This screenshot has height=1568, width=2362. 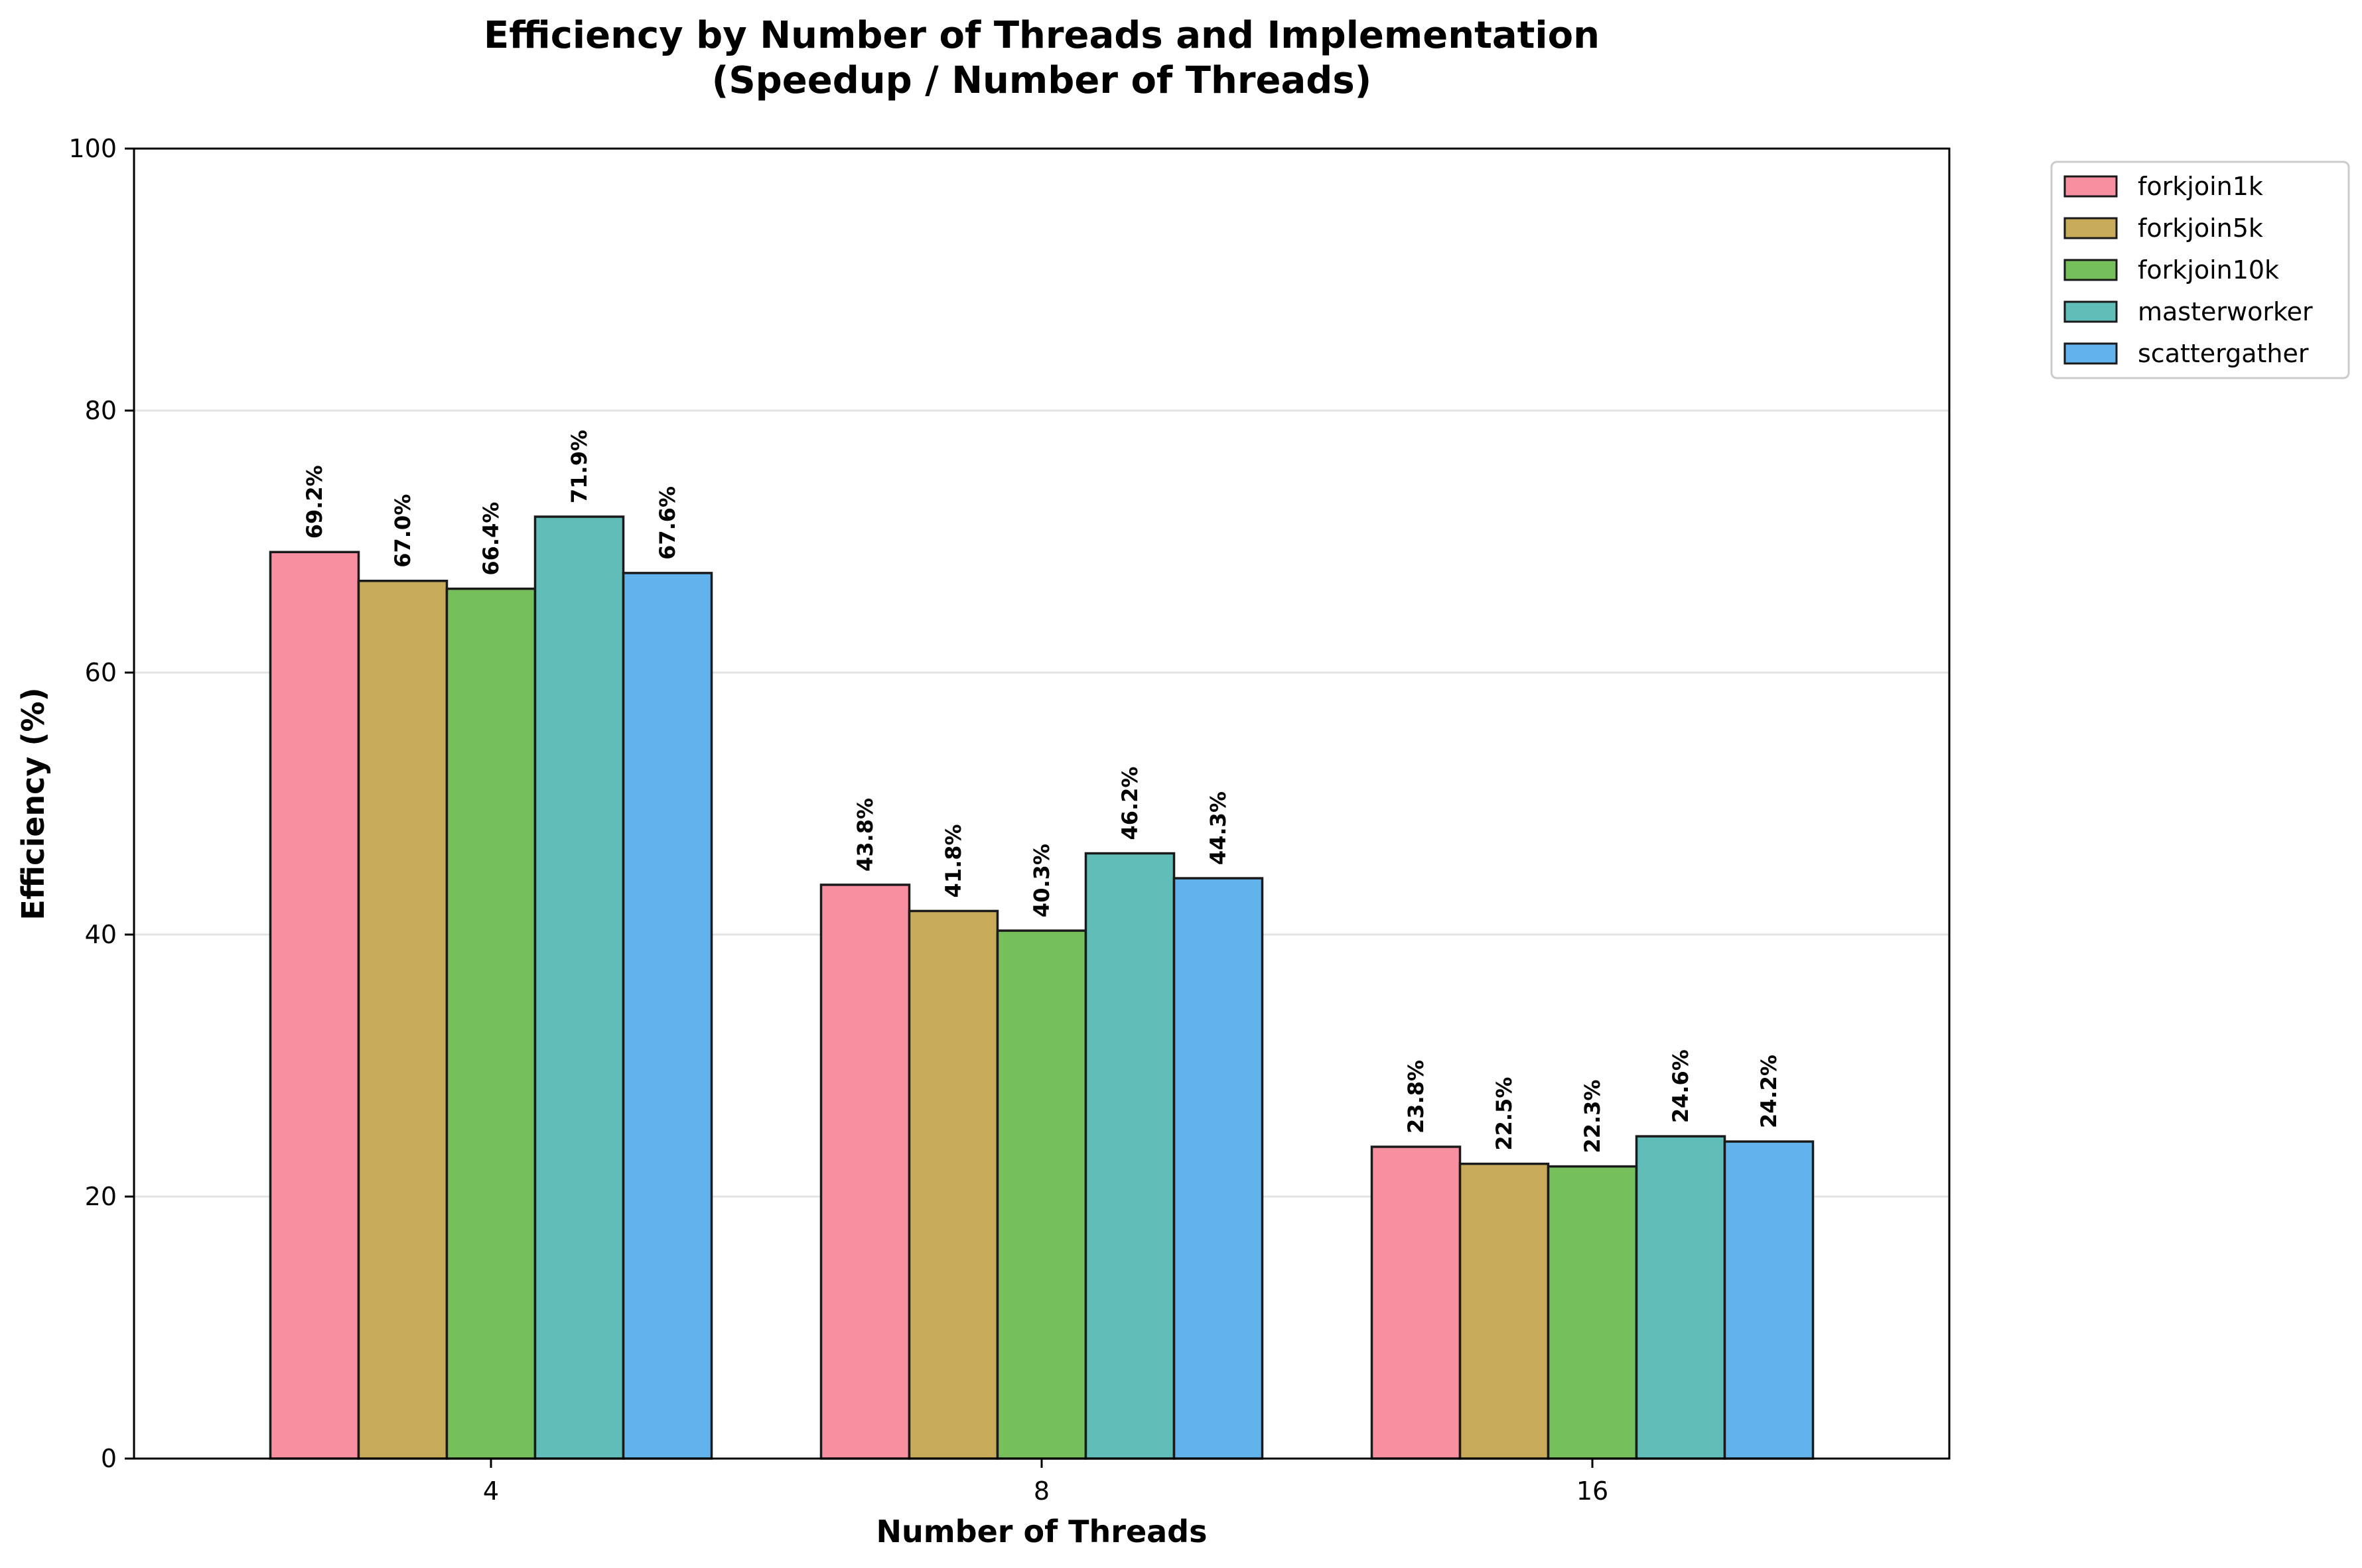 I want to click on legend-label-forkjoin10k: forkjoin10k, so click(x=2208, y=270).